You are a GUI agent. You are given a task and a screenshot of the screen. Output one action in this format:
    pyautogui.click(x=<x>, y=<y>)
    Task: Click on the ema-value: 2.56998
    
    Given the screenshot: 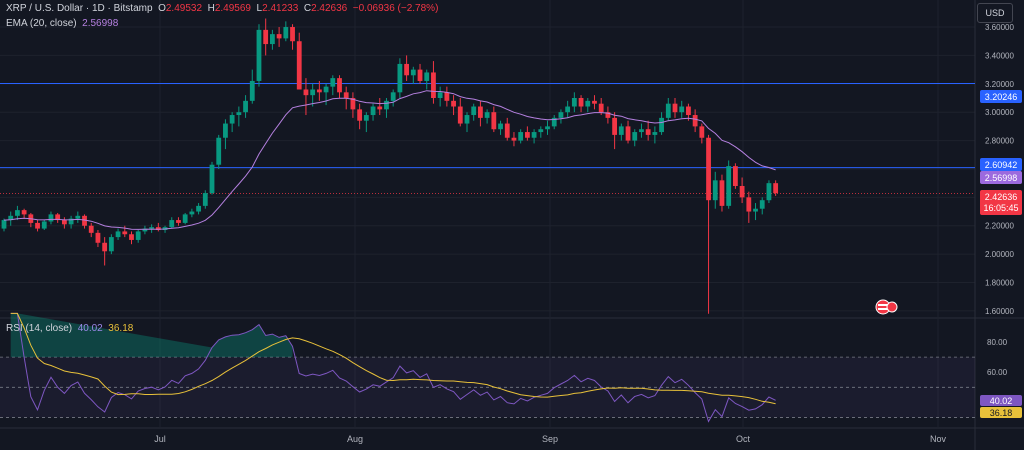 What is the action you would take?
    pyautogui.click(x=100, y=23)
    